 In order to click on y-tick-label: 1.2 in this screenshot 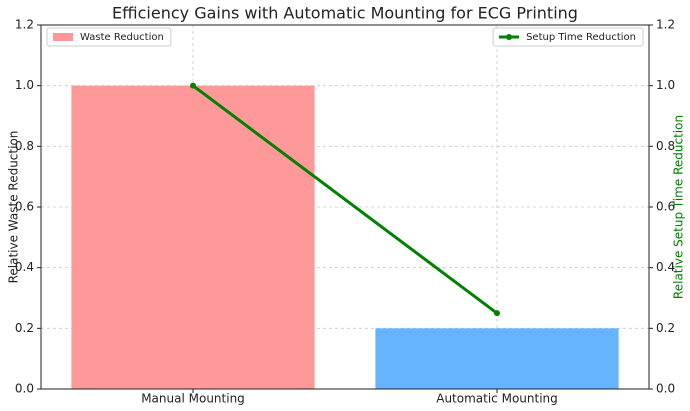, I will do `click(24, 25)`.